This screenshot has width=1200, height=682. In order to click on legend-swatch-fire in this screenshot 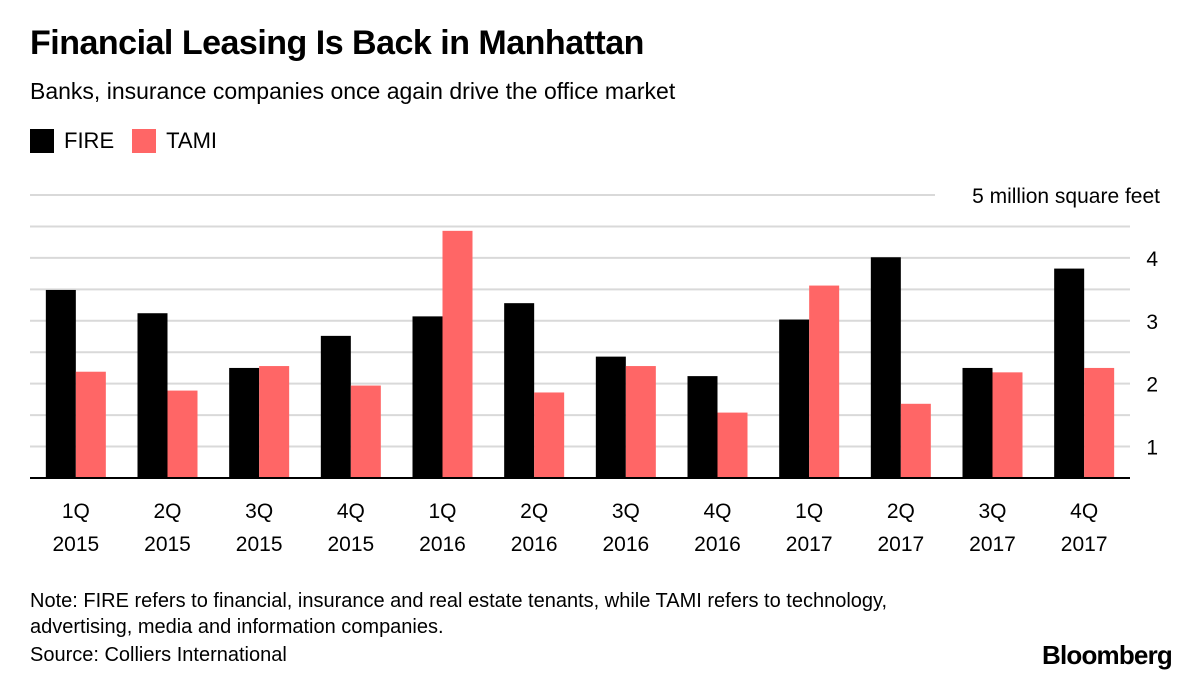, I will do `click(42, 141)`.